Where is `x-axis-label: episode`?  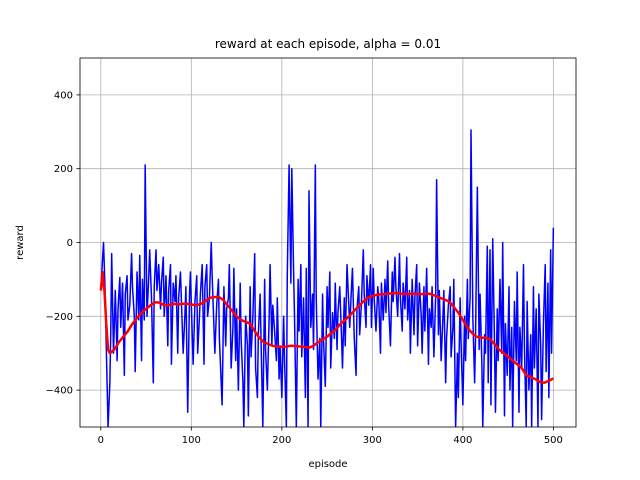 x-axis-label: episode is located at coordinates (327, 464).